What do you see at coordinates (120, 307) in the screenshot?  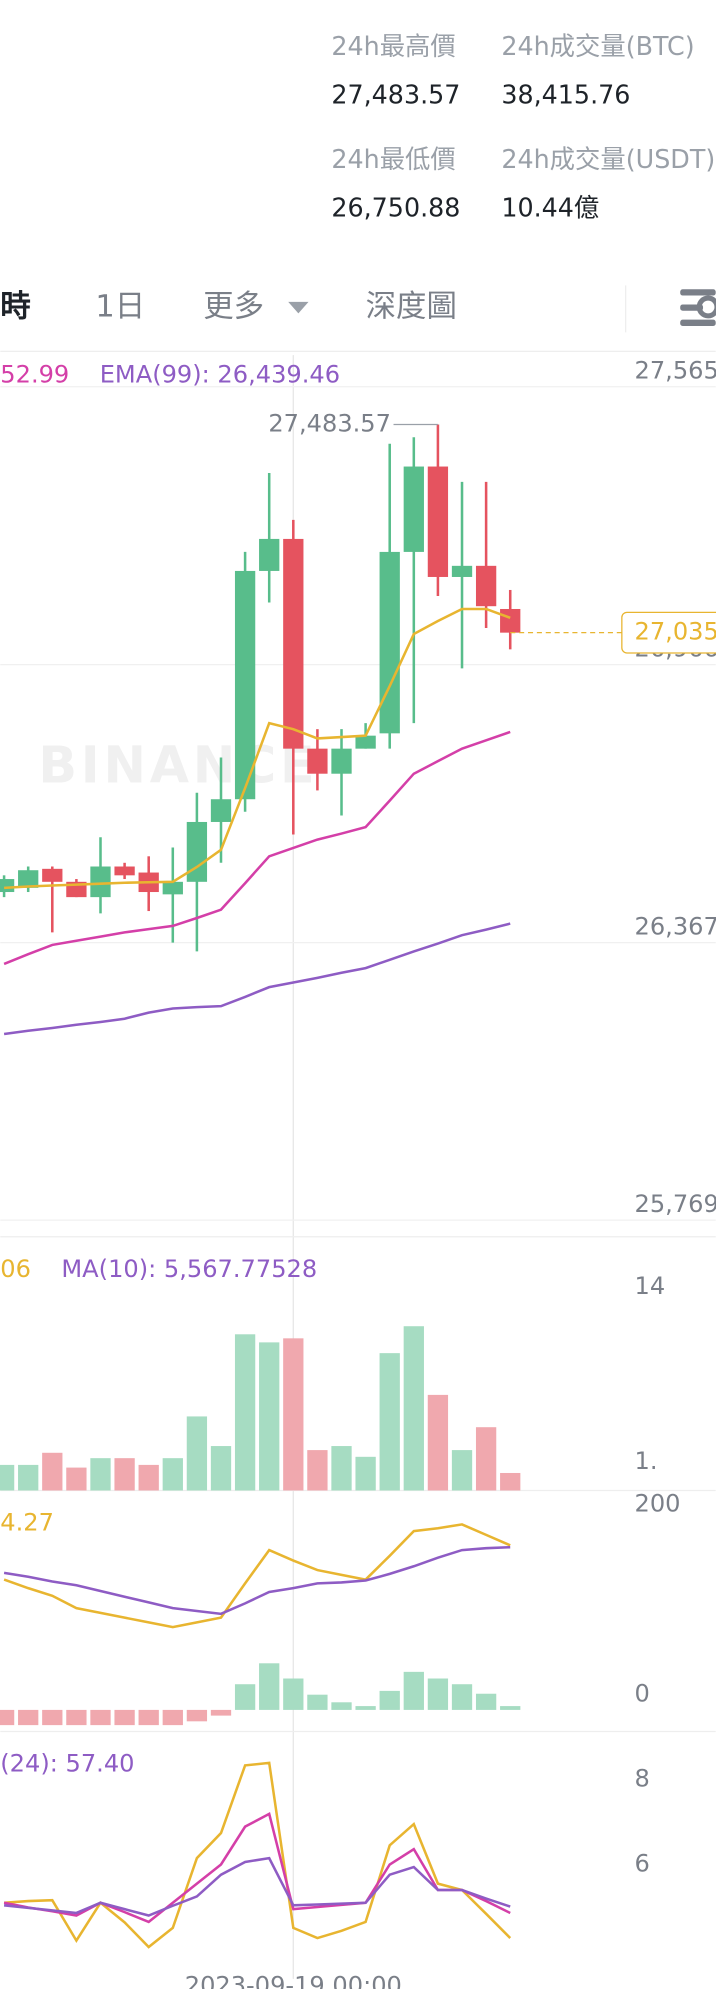 I see `tab: 1日` at bounding box center [120, 307].